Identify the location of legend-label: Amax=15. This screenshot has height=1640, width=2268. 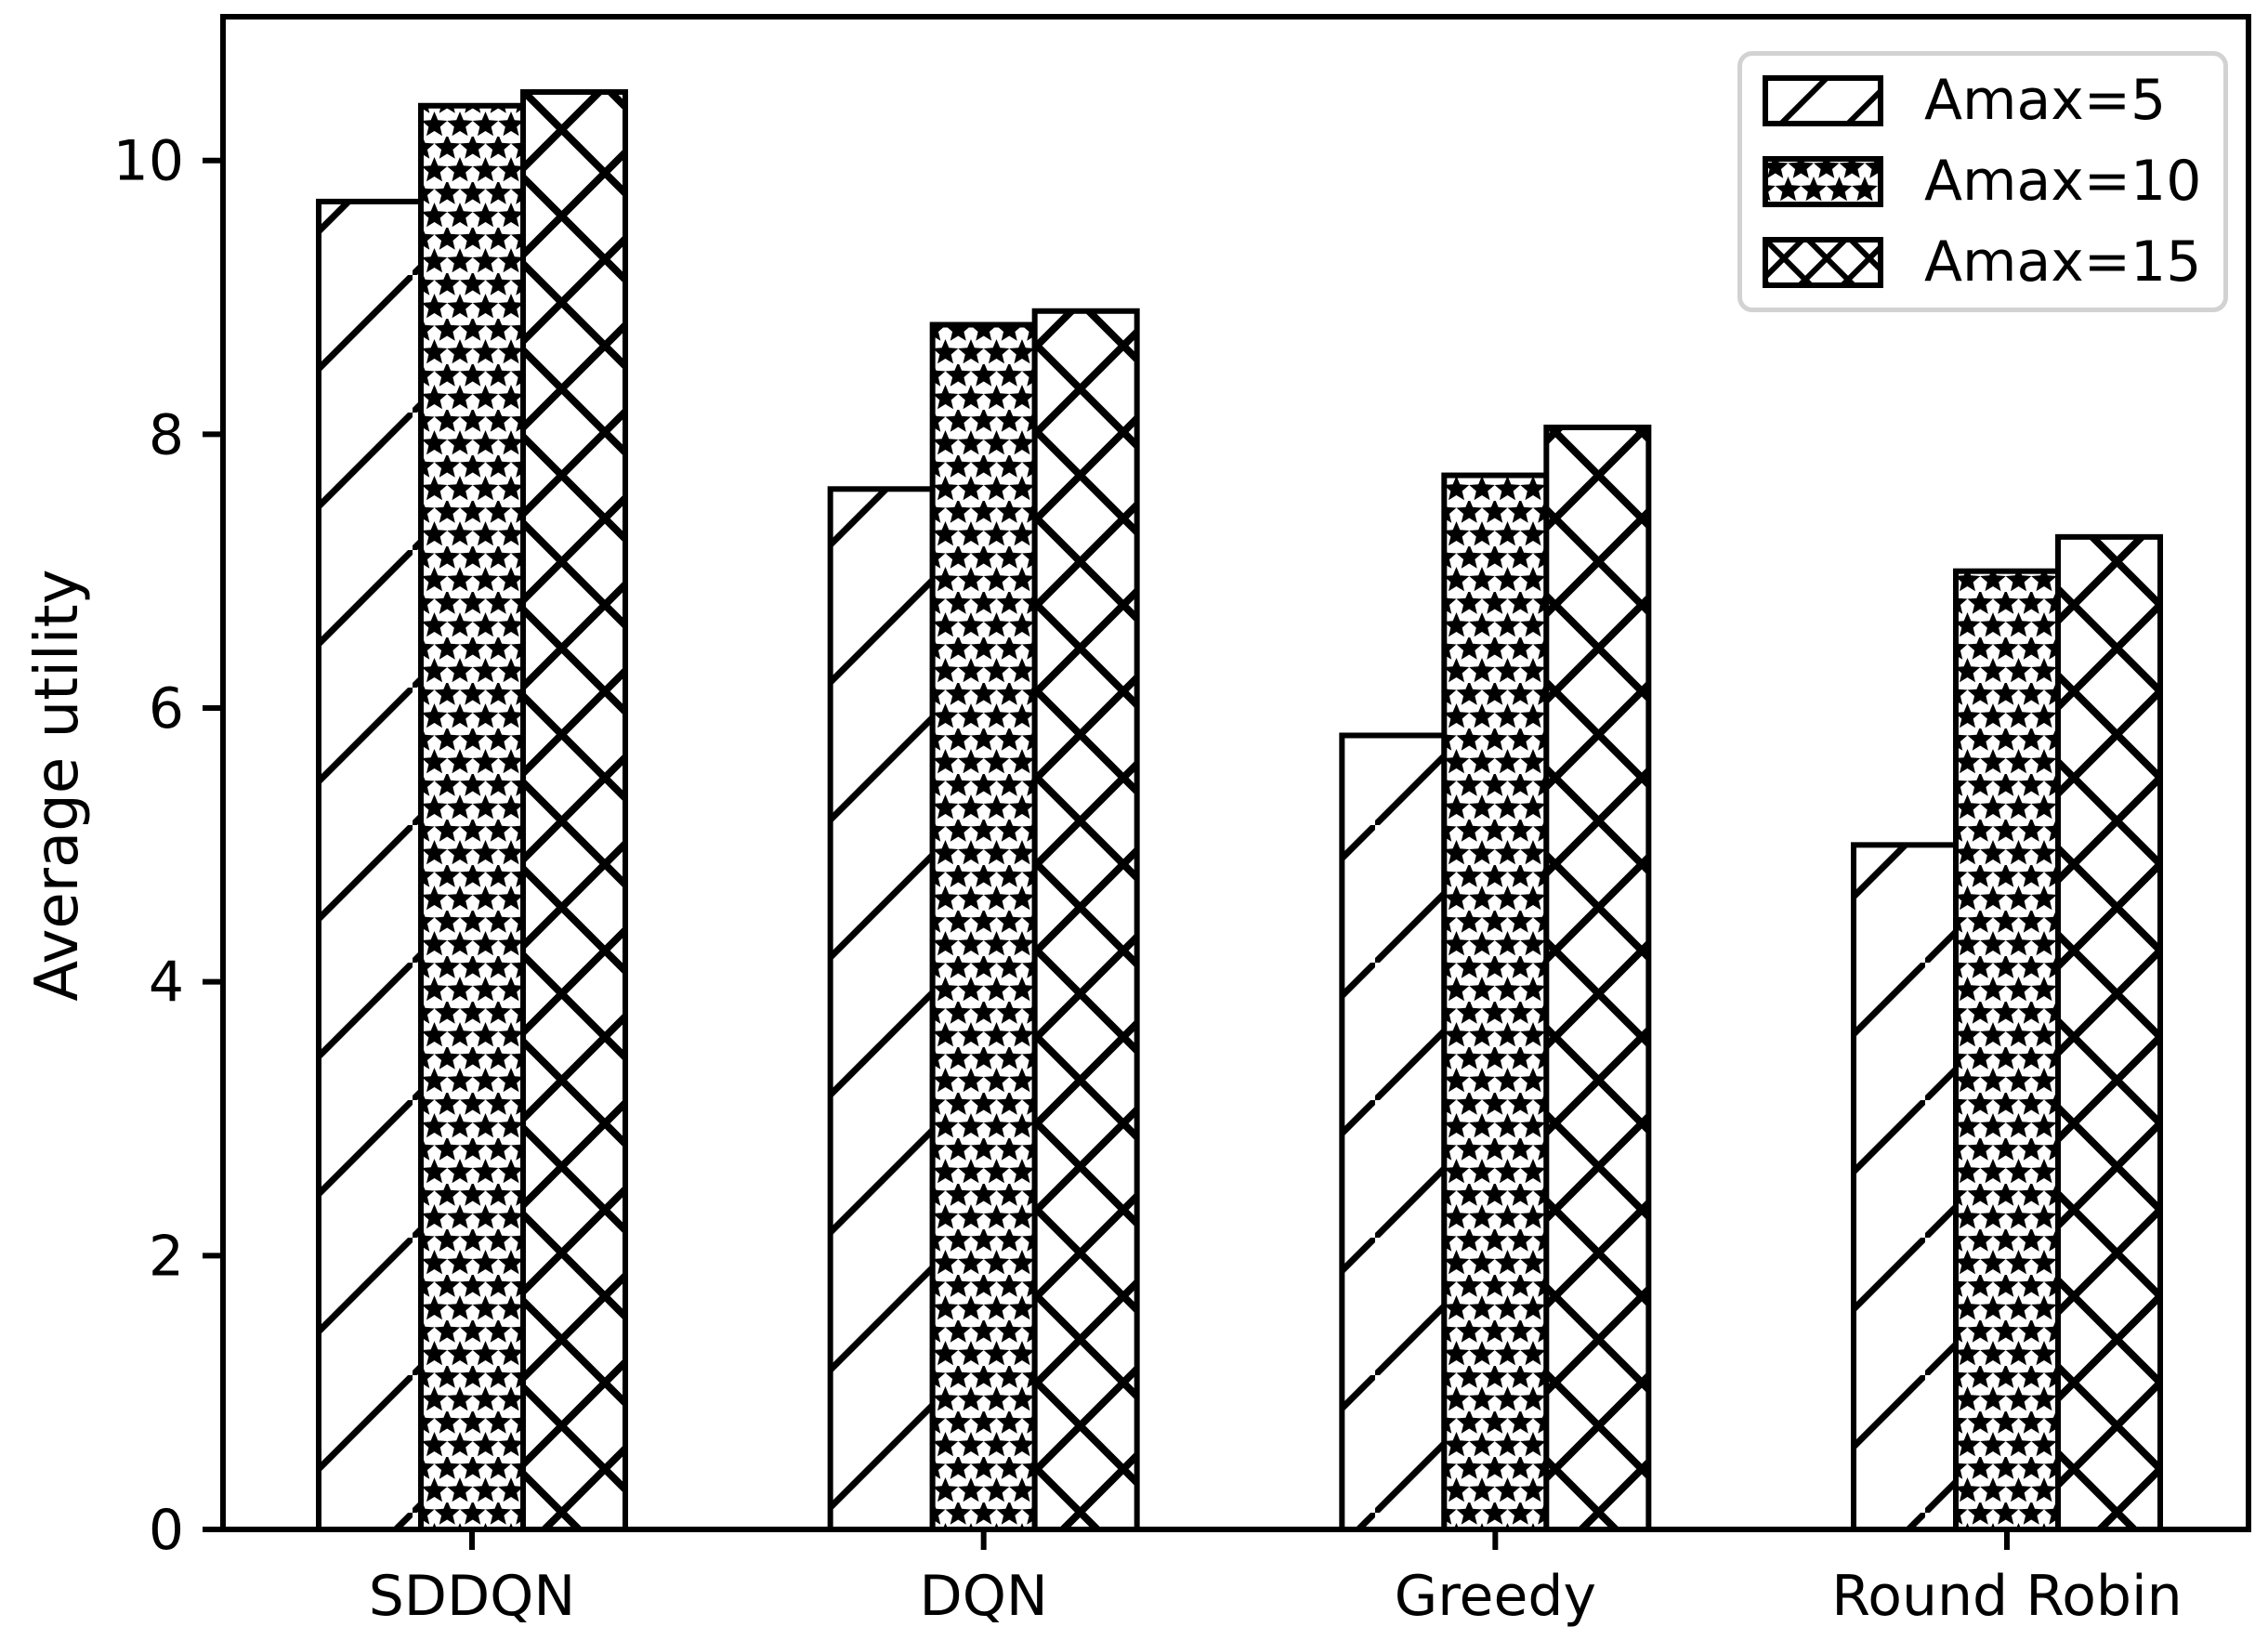
(2063, 262).